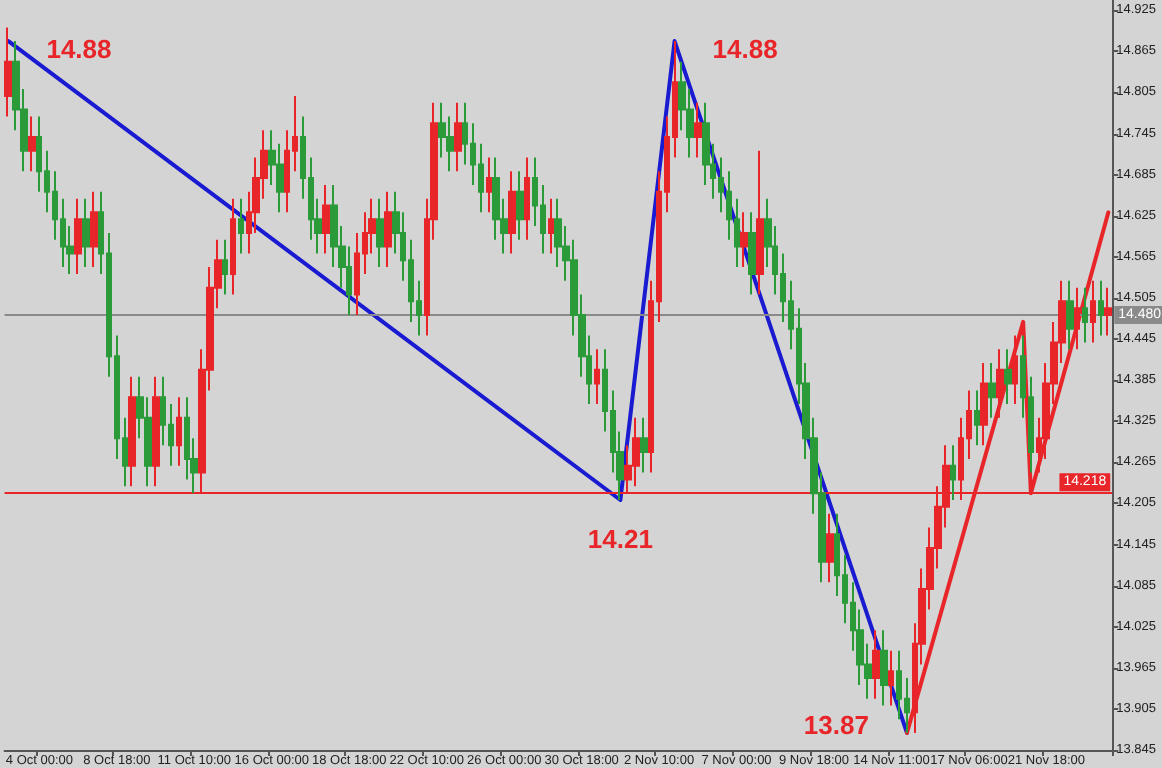  I want to click on data-label: 13.87, so click(836, 724).